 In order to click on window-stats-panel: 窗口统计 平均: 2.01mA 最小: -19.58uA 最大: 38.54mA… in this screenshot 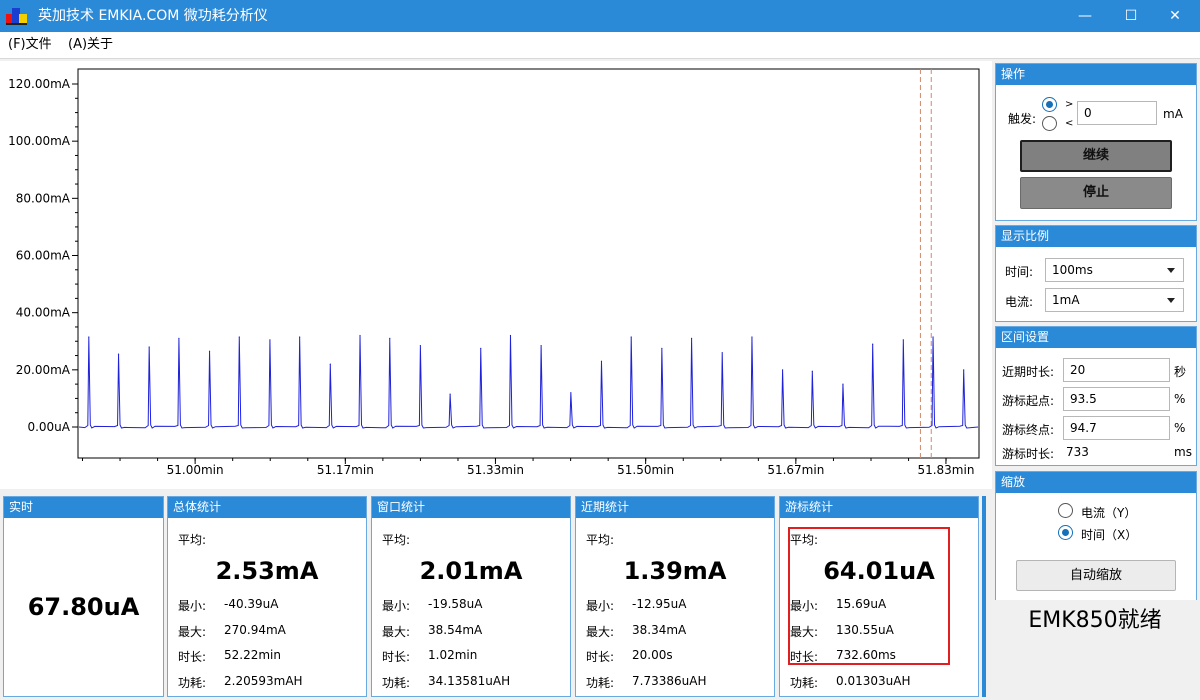, I will do `click(471, 596)`.